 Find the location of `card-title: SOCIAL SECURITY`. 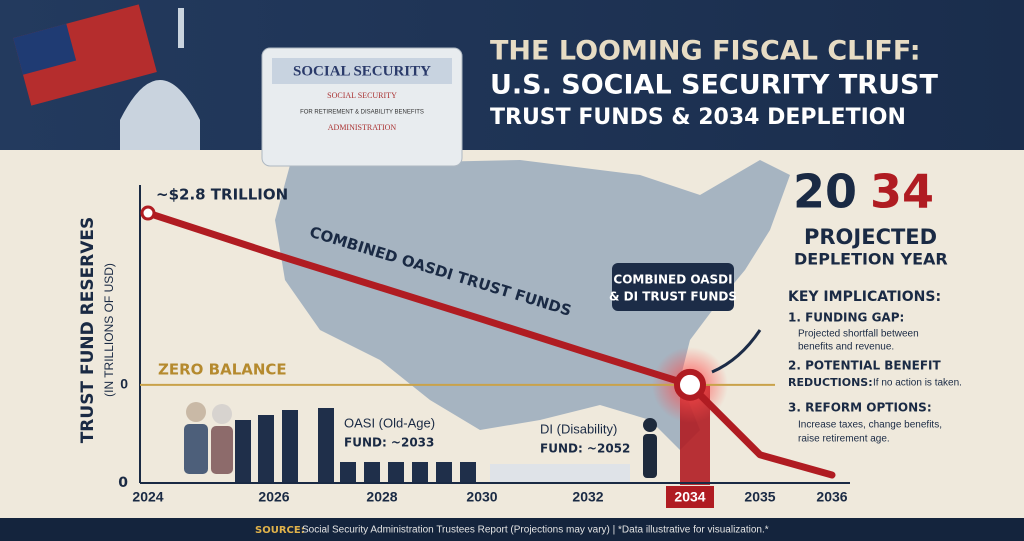

card-title: SOCIAL SECURITY is located at coordinates (362, 71).